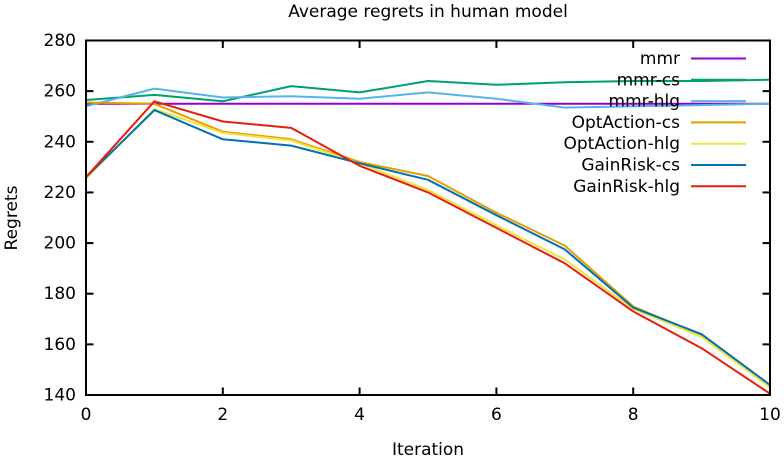 The height and width of the screenshot is (463, 784). What do you see at coordinates (693, 59) in the screenshot?
I see `legend-row-mmr: mmr` at bounding box center [693, 59].